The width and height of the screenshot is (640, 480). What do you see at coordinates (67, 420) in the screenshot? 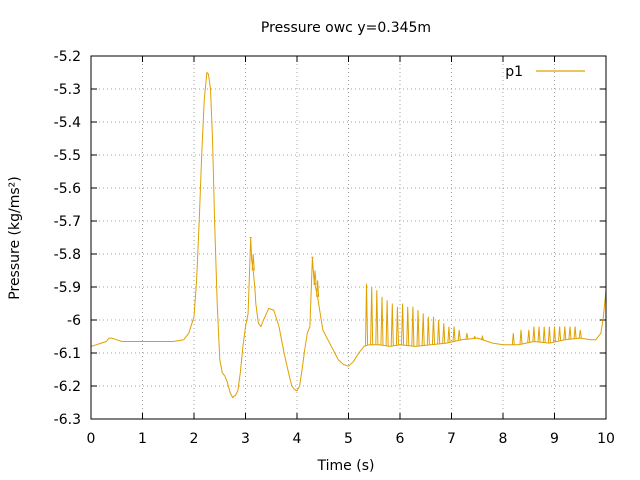
I see `y-tick-label: -6.3` at bounding box center [67, 420].